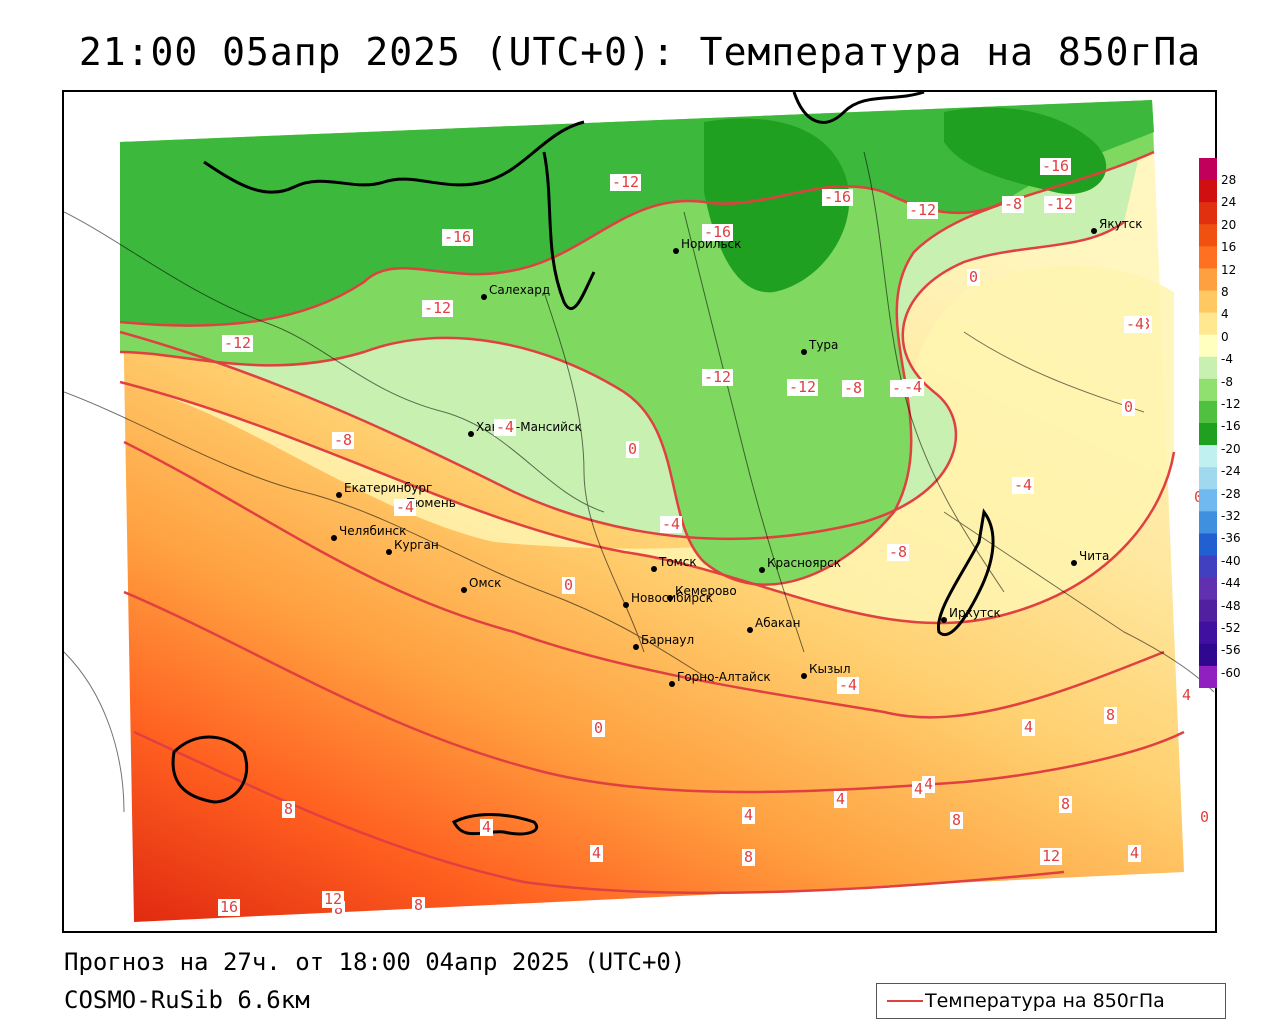 This screenshot has height=1024, width=1280. What do you see at coordinates (1231, 493) in the screenshot?
I see `colorbar-tick-label: -28` at bounding box center [1231, 493].